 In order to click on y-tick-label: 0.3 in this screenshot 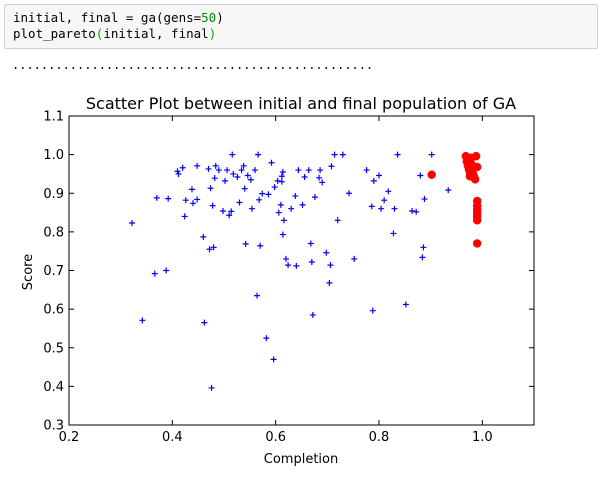, I will do `click(53, 426)`.